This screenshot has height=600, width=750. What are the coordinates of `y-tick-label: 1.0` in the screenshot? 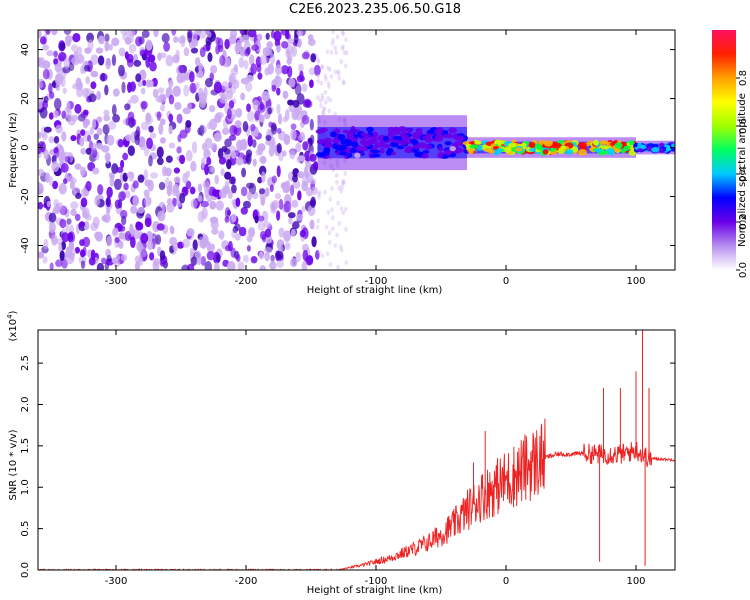 It's located at (25, 487).